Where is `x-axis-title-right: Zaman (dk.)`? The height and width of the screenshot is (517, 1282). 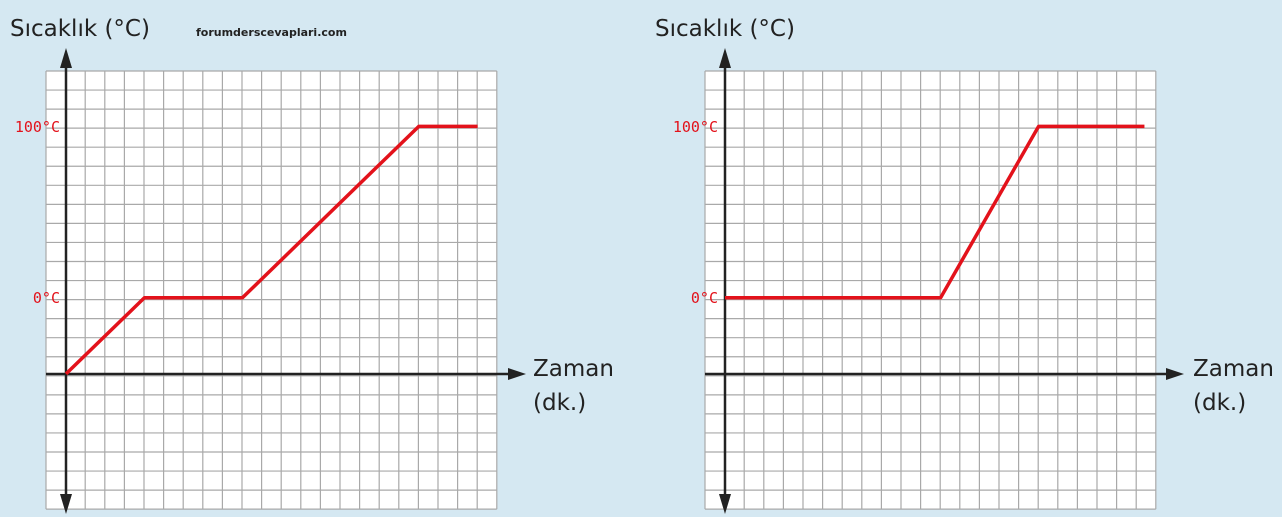
x-axis-title-right: Zaman (dk.) is located at coordinates (1233, 386).